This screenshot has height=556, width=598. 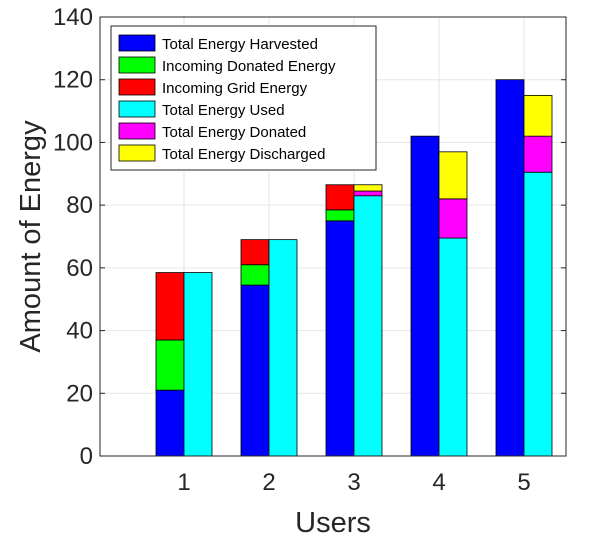 What do you see at coordinates (353, 482) in the screenshot?
I see `x-tick-label: 3` at bounding box center [353, 482].